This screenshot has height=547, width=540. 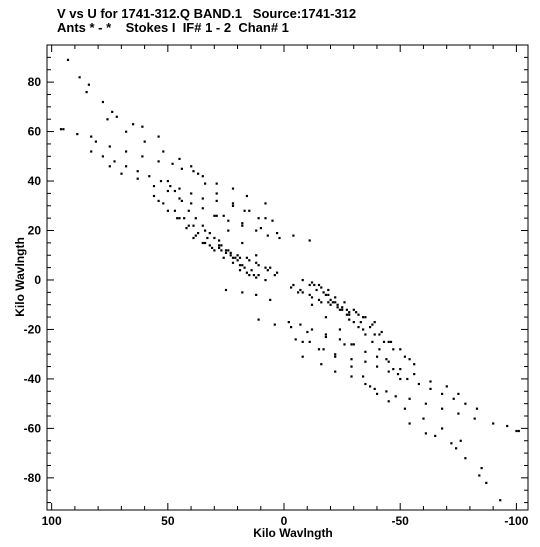 I want to click on y-tick-label: -40, so click(x=33, y=379).